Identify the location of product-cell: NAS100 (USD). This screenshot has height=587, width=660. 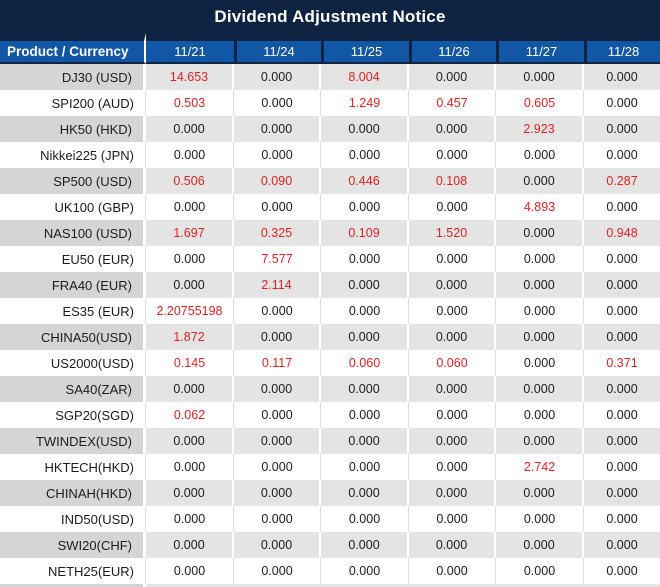
(73, 233).